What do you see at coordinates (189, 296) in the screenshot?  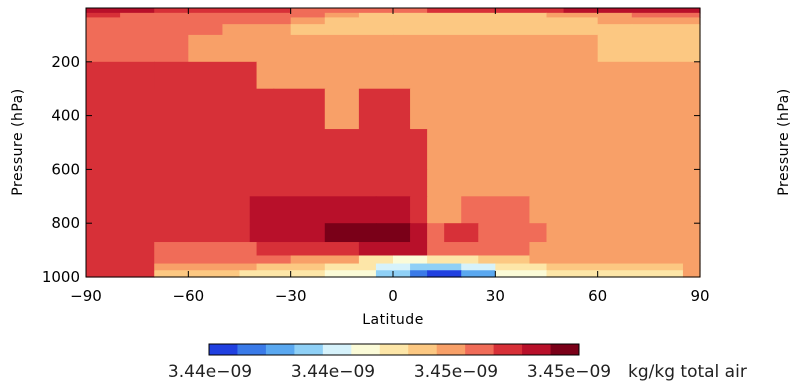 I see `x-tick-label: −60` at bounding box center [189, 296].